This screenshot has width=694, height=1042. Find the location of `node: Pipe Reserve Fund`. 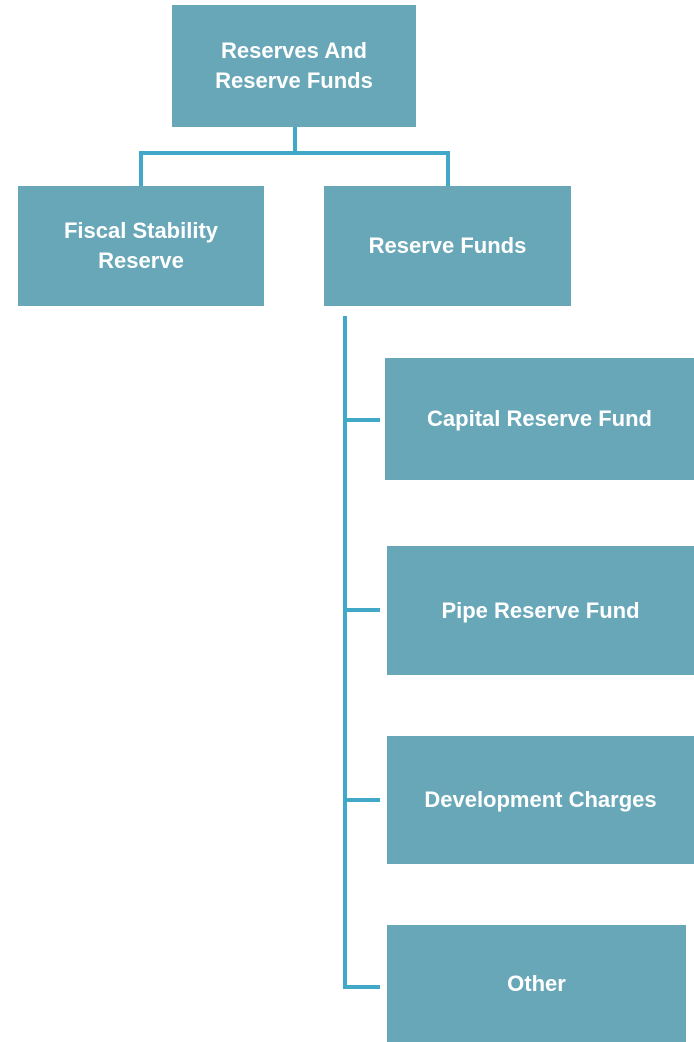

node: Pipe Reserve Fund is located at coordinates (540, 610).